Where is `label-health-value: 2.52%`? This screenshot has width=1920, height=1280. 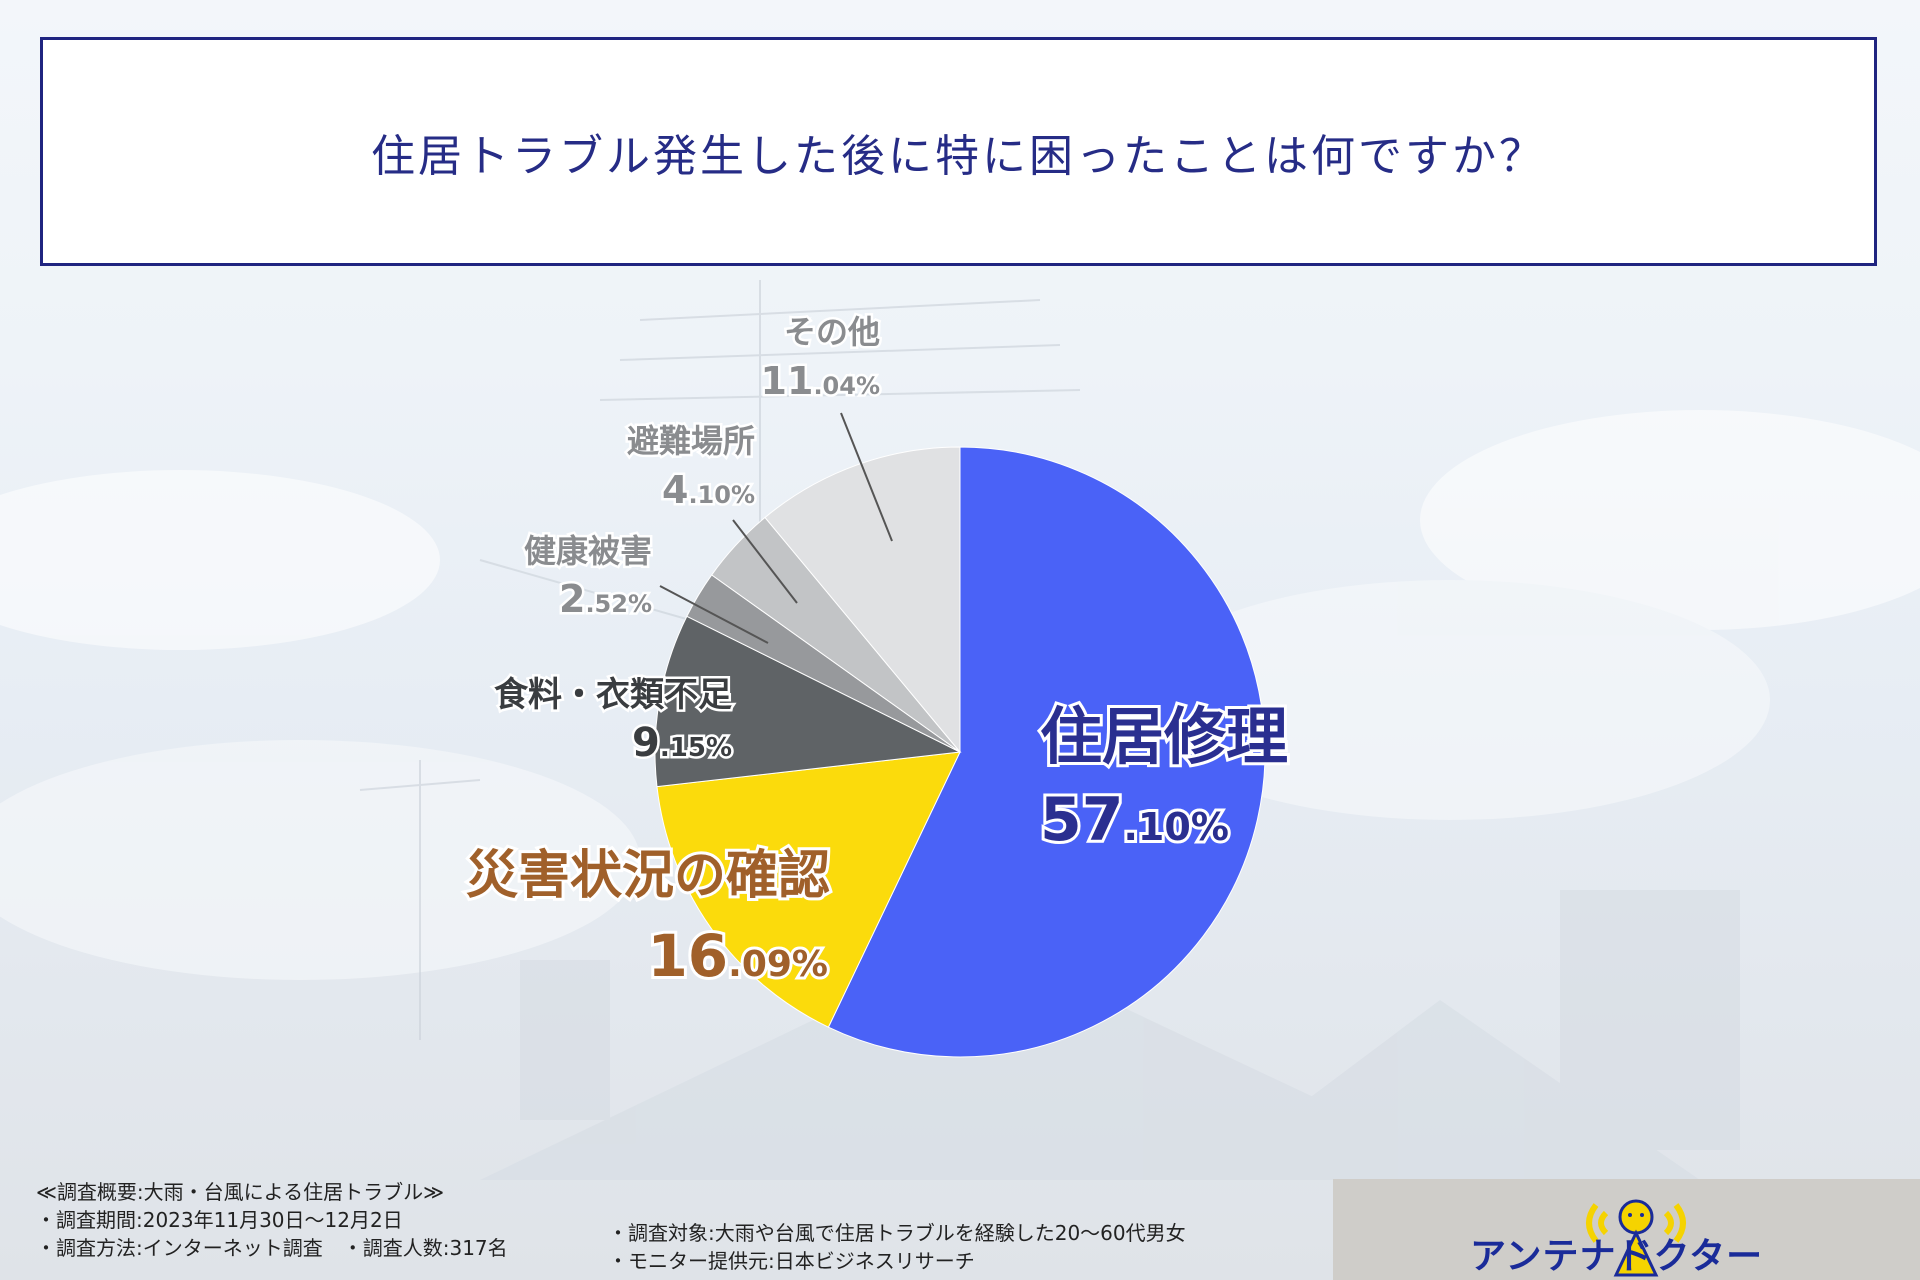 label-health-value: 2.52% is located at coordinates (605, 599).